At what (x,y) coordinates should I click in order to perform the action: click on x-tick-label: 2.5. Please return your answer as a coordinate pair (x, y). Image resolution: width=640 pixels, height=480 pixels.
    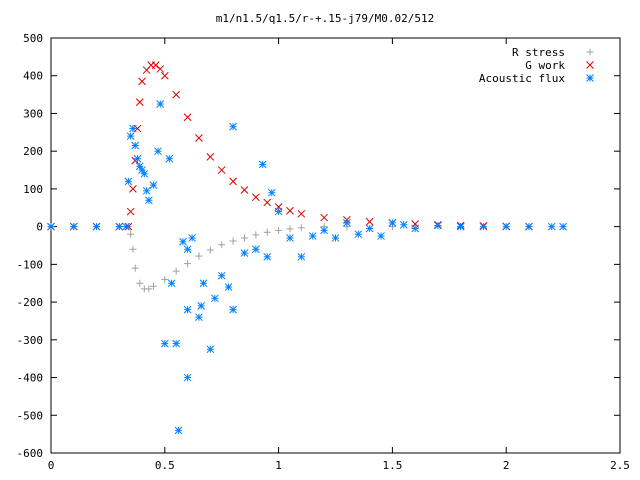
    Looking at the image, I should click on (620, 465).